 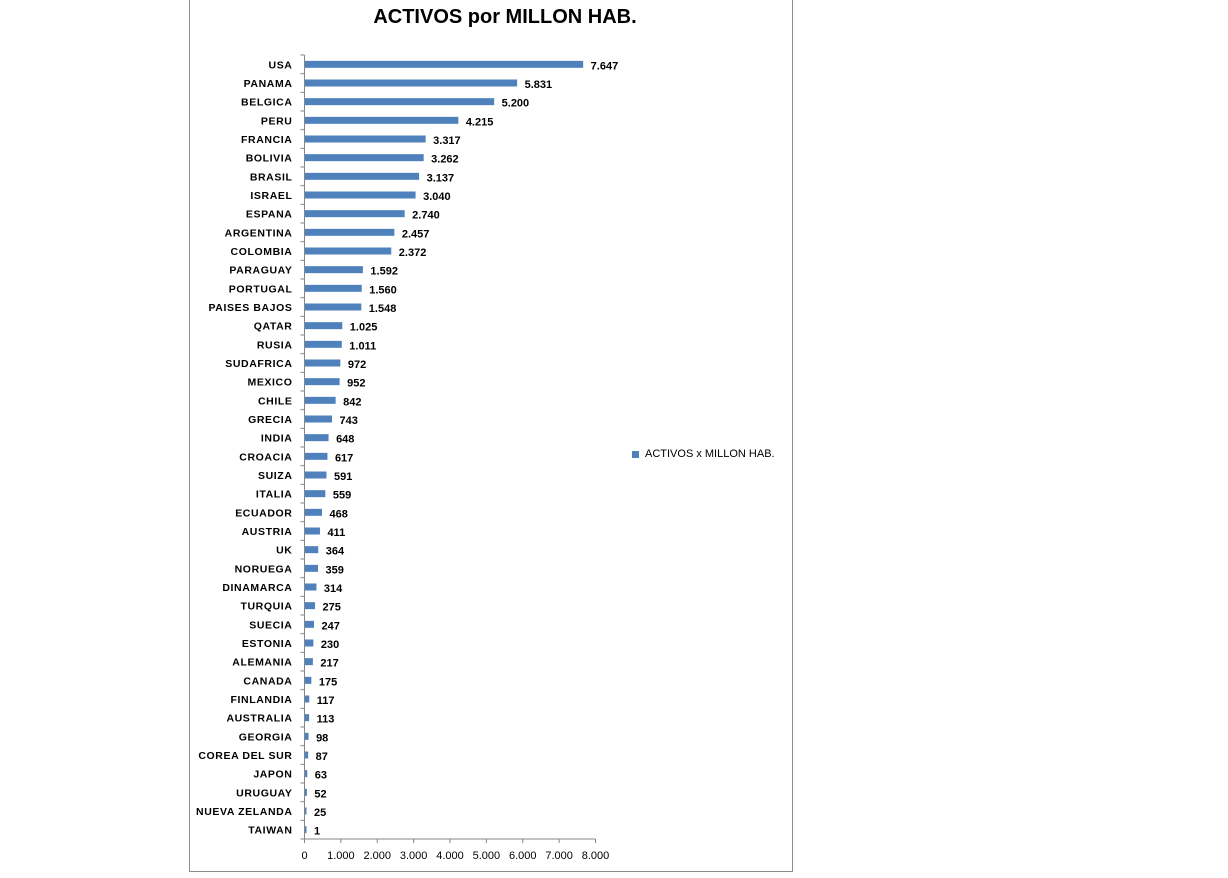 What do you see at coordinates (487, 856) in the screenshot?
I see `x-tick-label: 5.000` at bounding box center [487, 856].